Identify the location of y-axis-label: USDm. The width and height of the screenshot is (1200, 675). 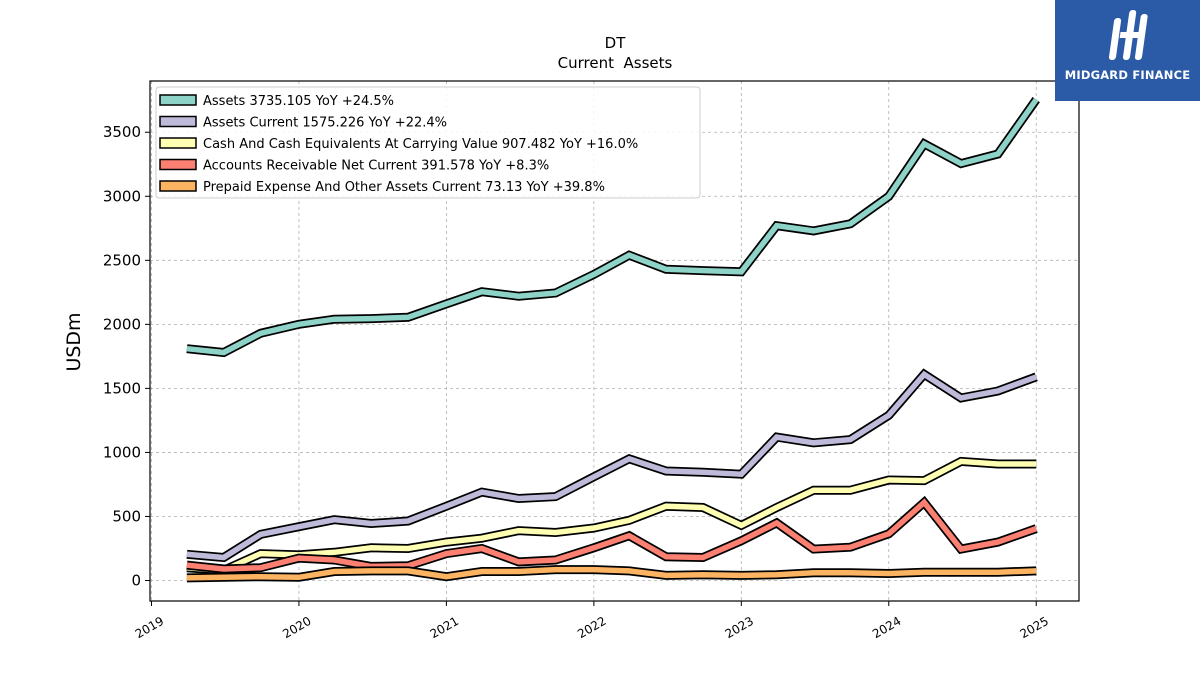
(74, 341).